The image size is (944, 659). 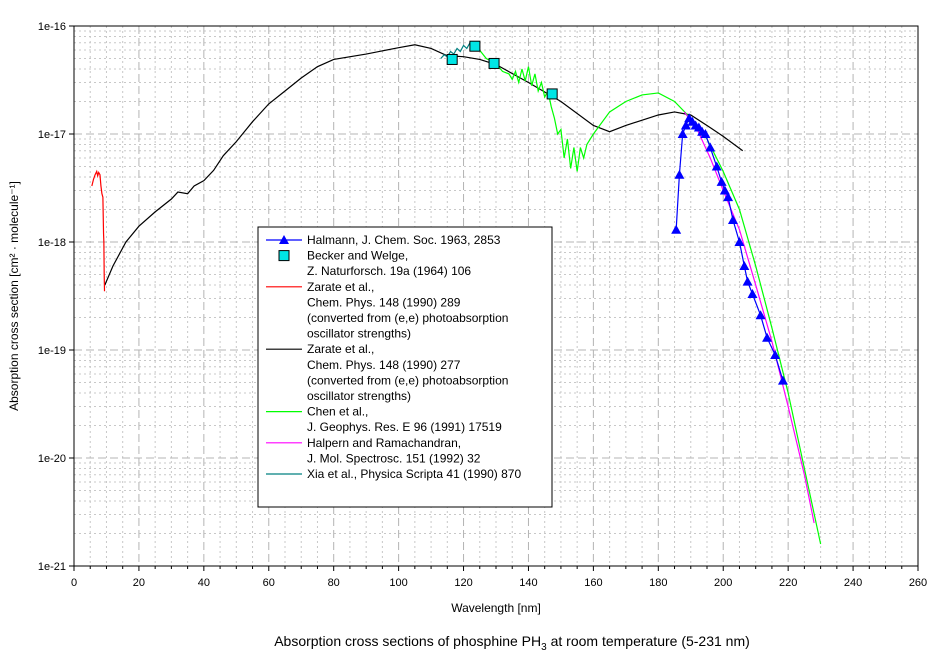 I want to click on x-tick-label: 40, so click(x=204, y=583).